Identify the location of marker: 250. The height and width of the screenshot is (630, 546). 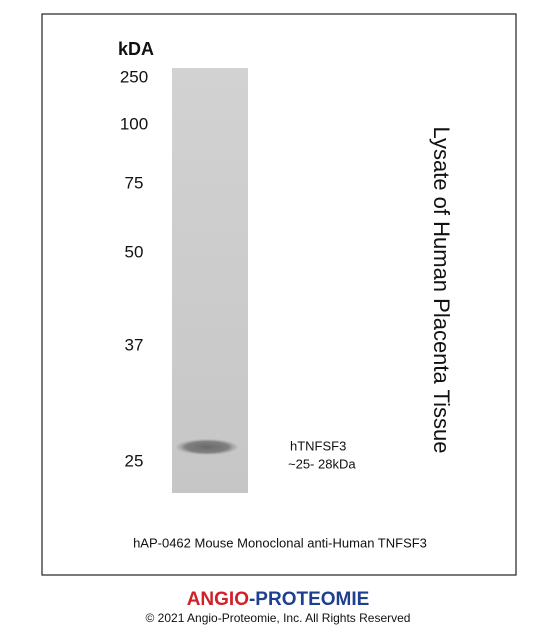
(134, 76).